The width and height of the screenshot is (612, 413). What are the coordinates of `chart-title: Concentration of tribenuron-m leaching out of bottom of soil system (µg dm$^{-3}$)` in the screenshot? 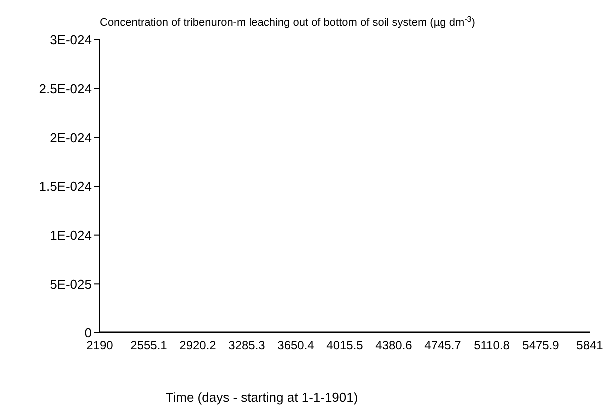 It's located at (288, 21).